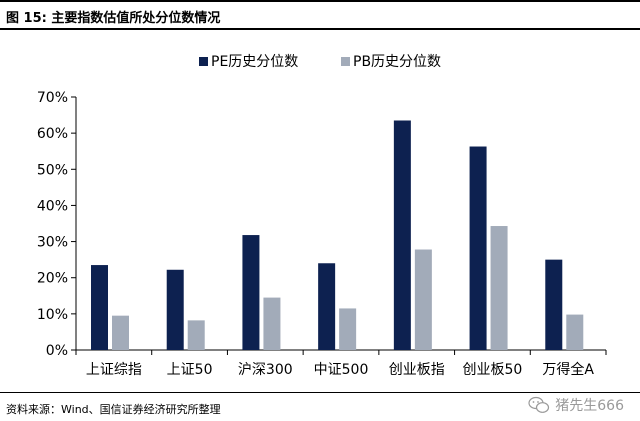 Image resolution: width=640 pixels, height=421 pixels. I want to click on y-tick-label: 30%, so click(52, 243).